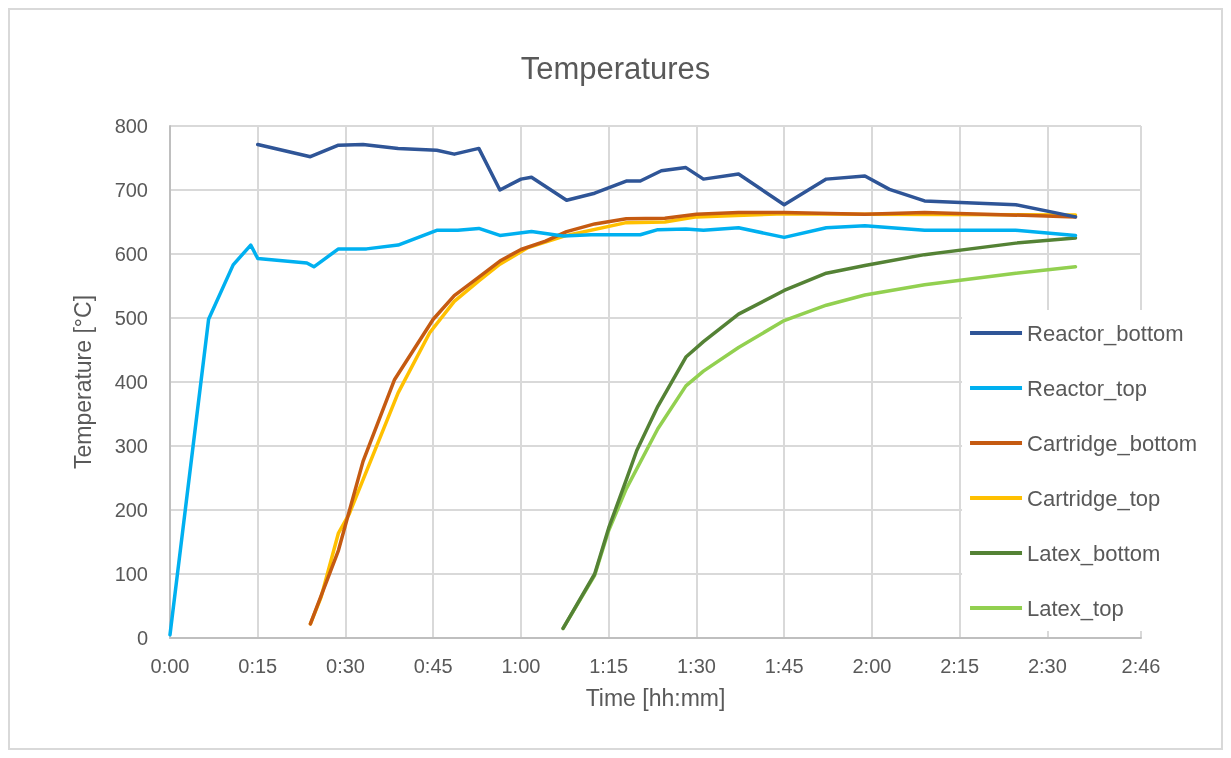  Describe the element at coordinates (1087, 388) in the screenshot. I see `legend-label: Reactor_top` at that location.